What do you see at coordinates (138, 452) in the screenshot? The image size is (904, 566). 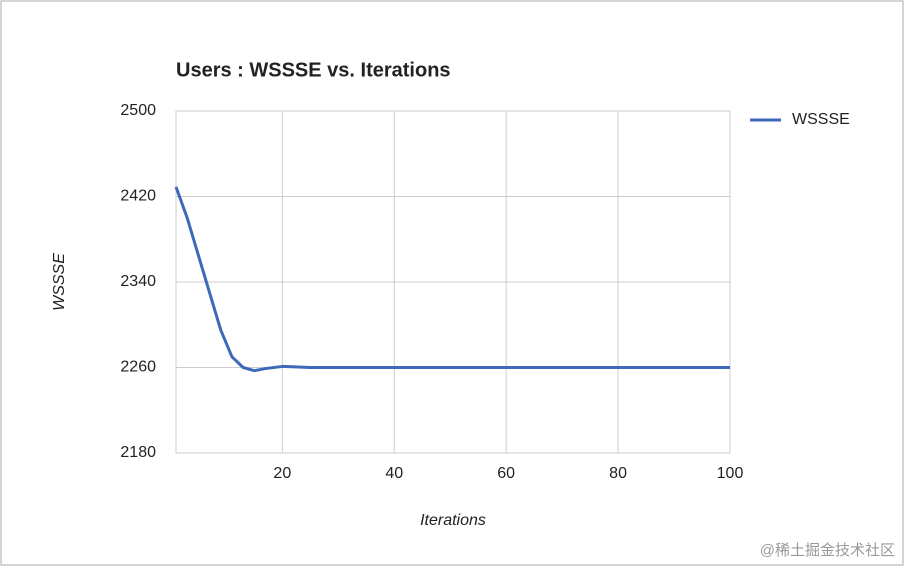 I see `y-tick-label: 2180` at bounding box center [138, 452].